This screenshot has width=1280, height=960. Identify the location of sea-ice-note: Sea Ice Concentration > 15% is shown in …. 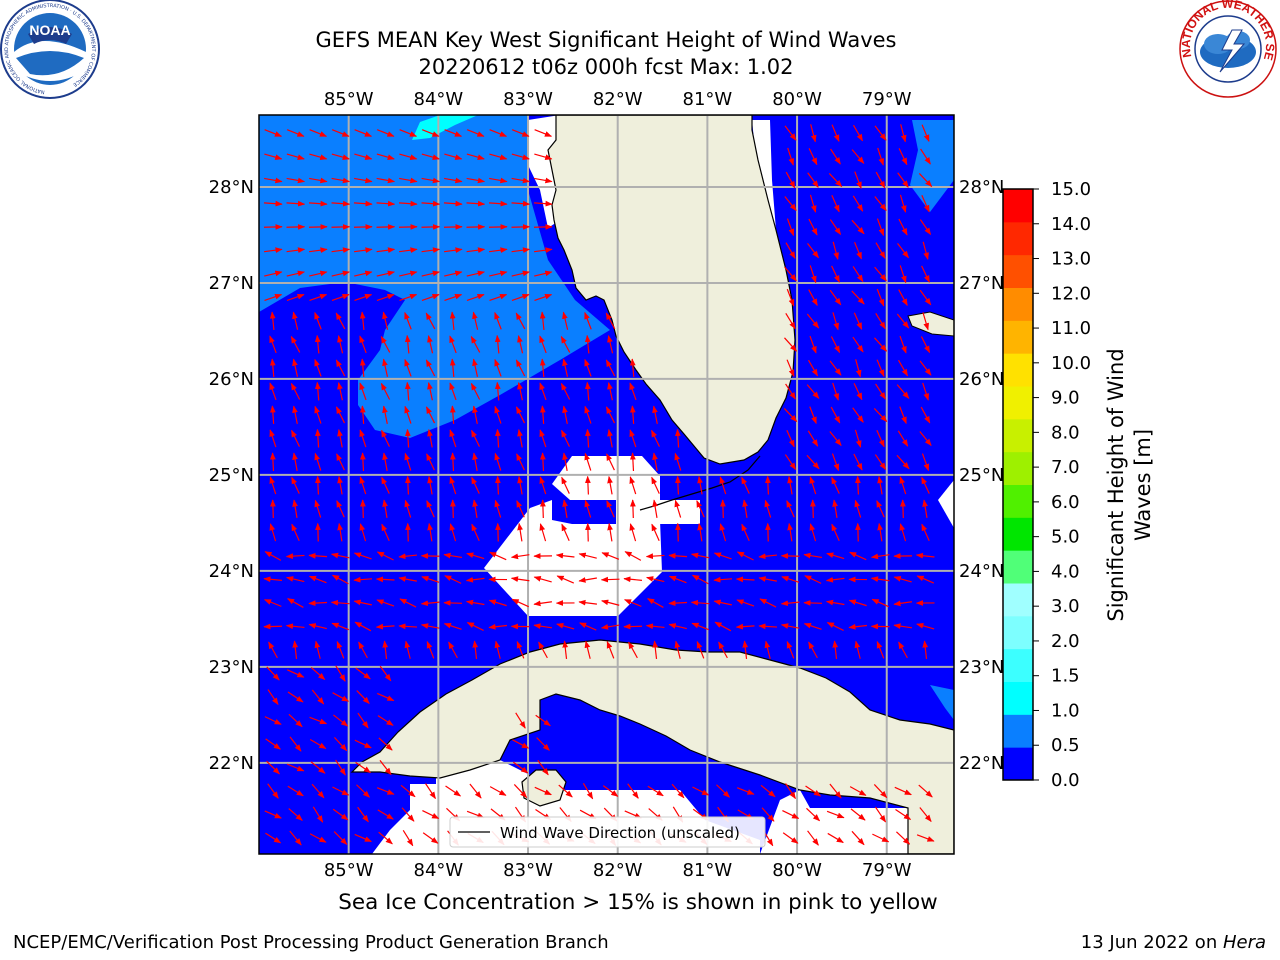
(638, 902).